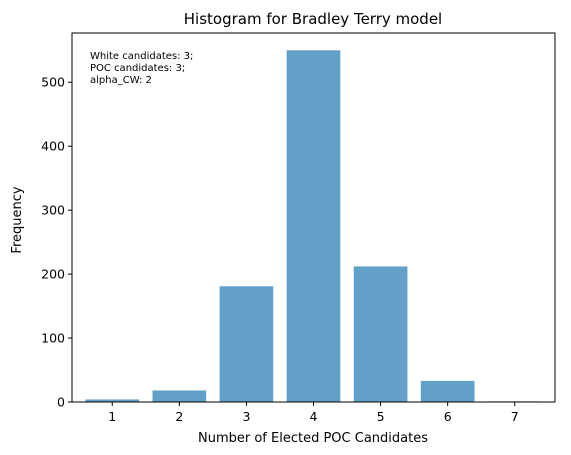 The height and width of the screenshot is (455, 571). Describe the element at coordinates (314, 416) in the screenshot. I see `x-tick-label: 4` at that location.